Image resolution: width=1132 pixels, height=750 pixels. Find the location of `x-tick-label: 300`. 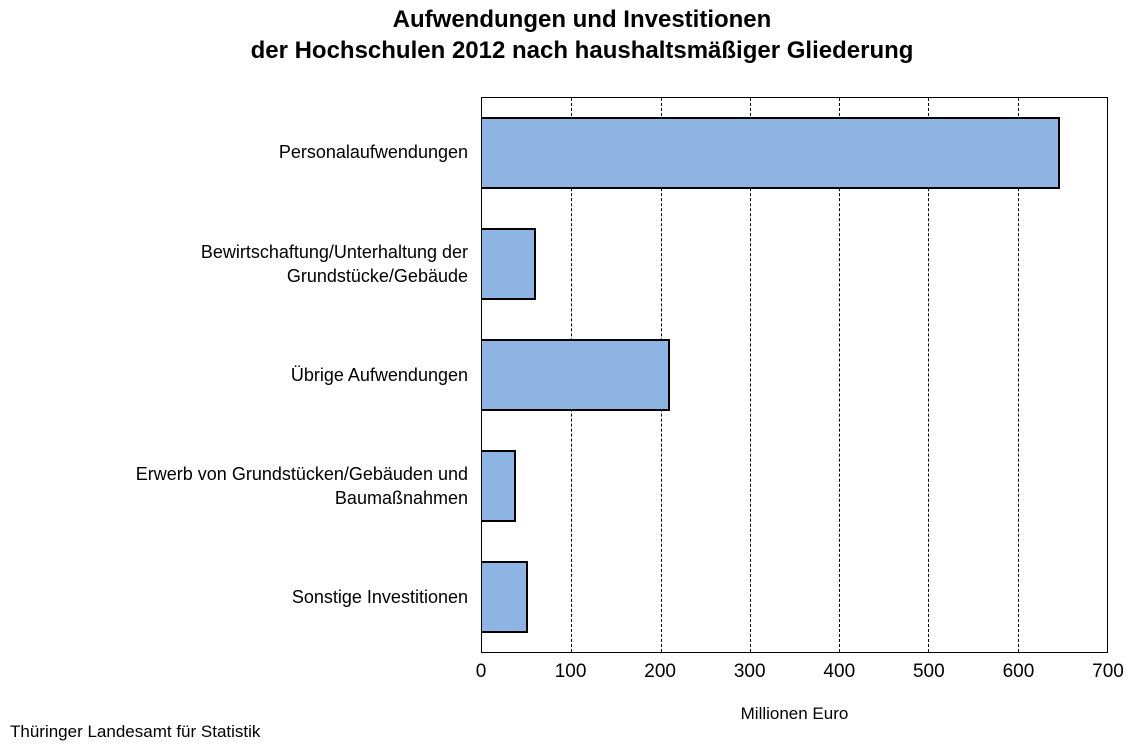

x-tick-label: 300 is located at coordinates (749, 671).